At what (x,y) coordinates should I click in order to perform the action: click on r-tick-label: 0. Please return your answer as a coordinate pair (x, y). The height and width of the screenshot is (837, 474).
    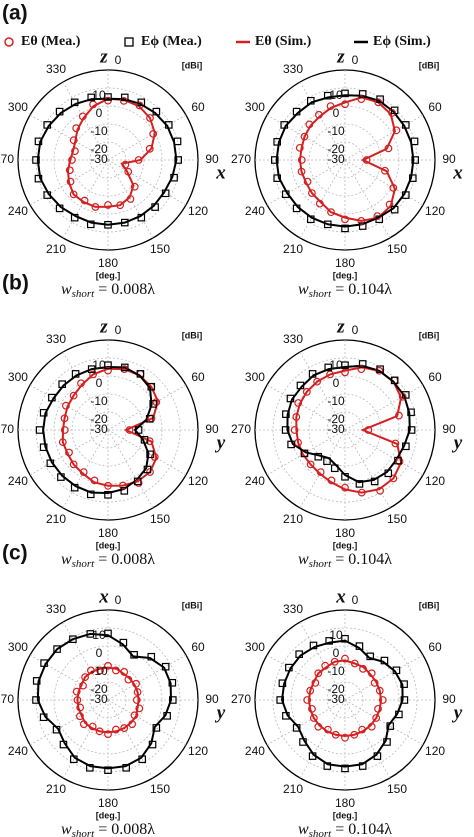
    Looking at the image, I should click on (336, 383).